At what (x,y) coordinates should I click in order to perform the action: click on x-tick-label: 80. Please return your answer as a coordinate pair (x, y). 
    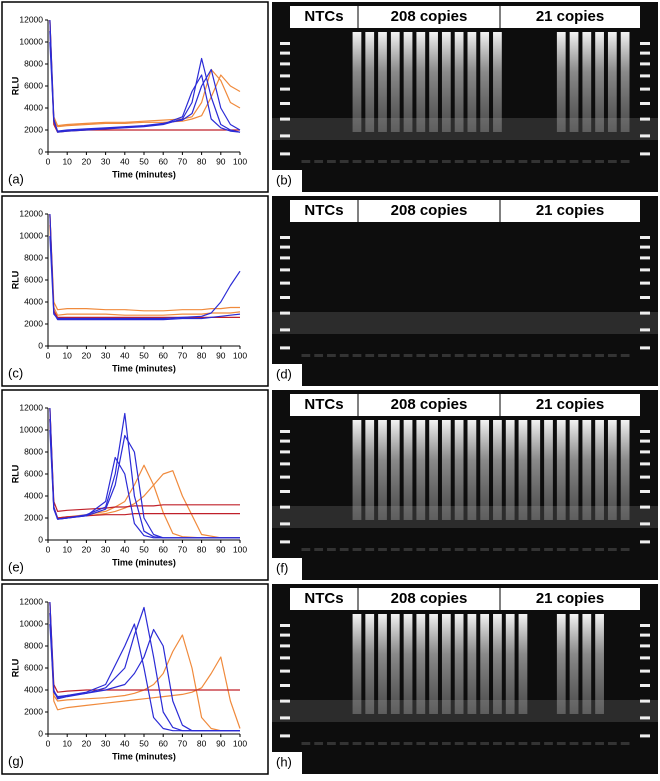
    Looking at the image, I should click on (202, 161).